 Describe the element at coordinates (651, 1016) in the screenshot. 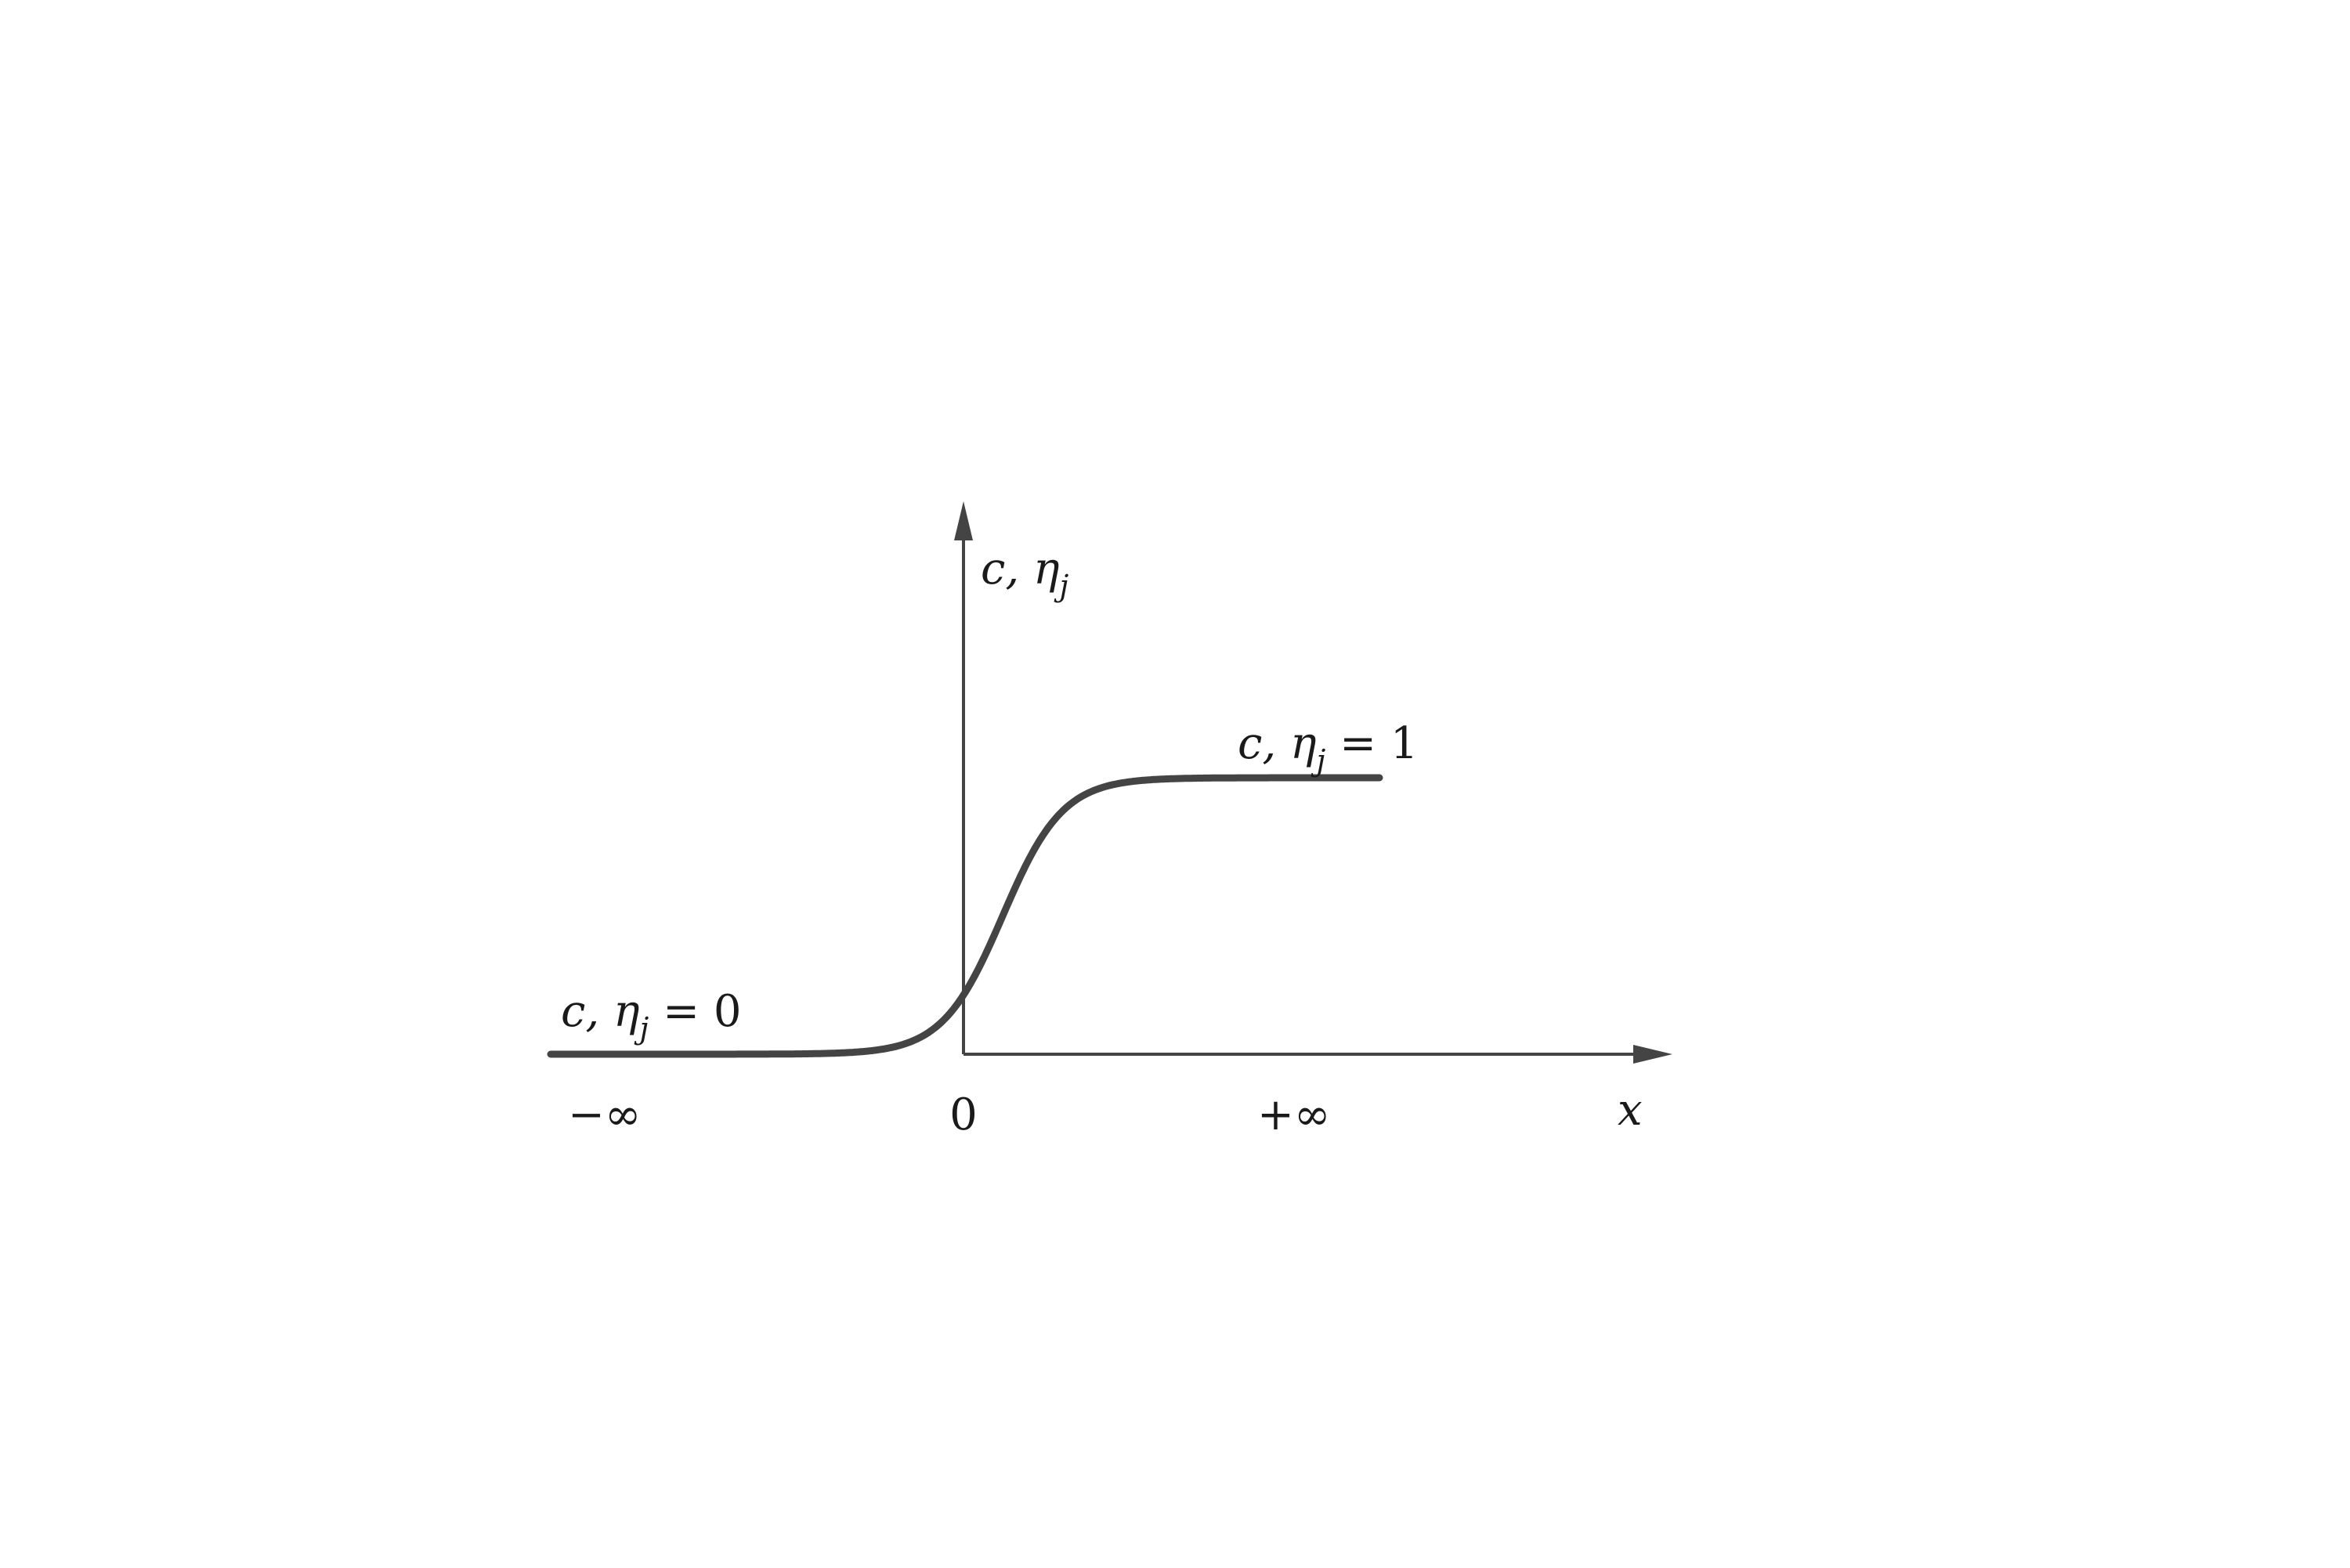

I see `left-plateau-label: c, ηj = 0` at that location.